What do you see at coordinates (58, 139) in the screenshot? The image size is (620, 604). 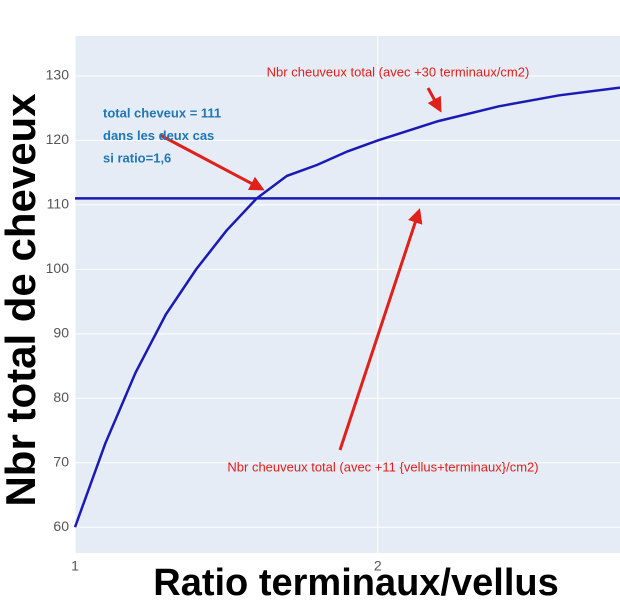 I see `y-tick-label: 120` at bounding box center [58, 139].